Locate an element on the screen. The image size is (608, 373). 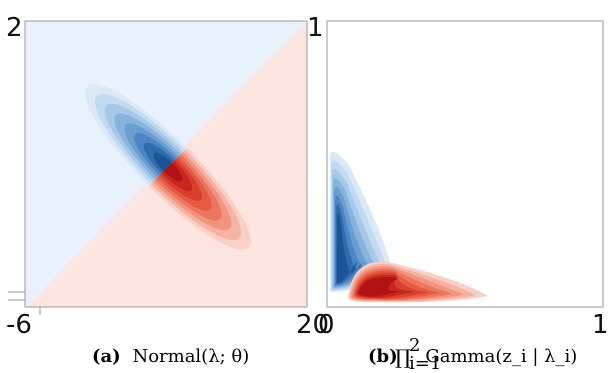
caption-b-product-symbol: ∏ is located at coordinates (403, 357).